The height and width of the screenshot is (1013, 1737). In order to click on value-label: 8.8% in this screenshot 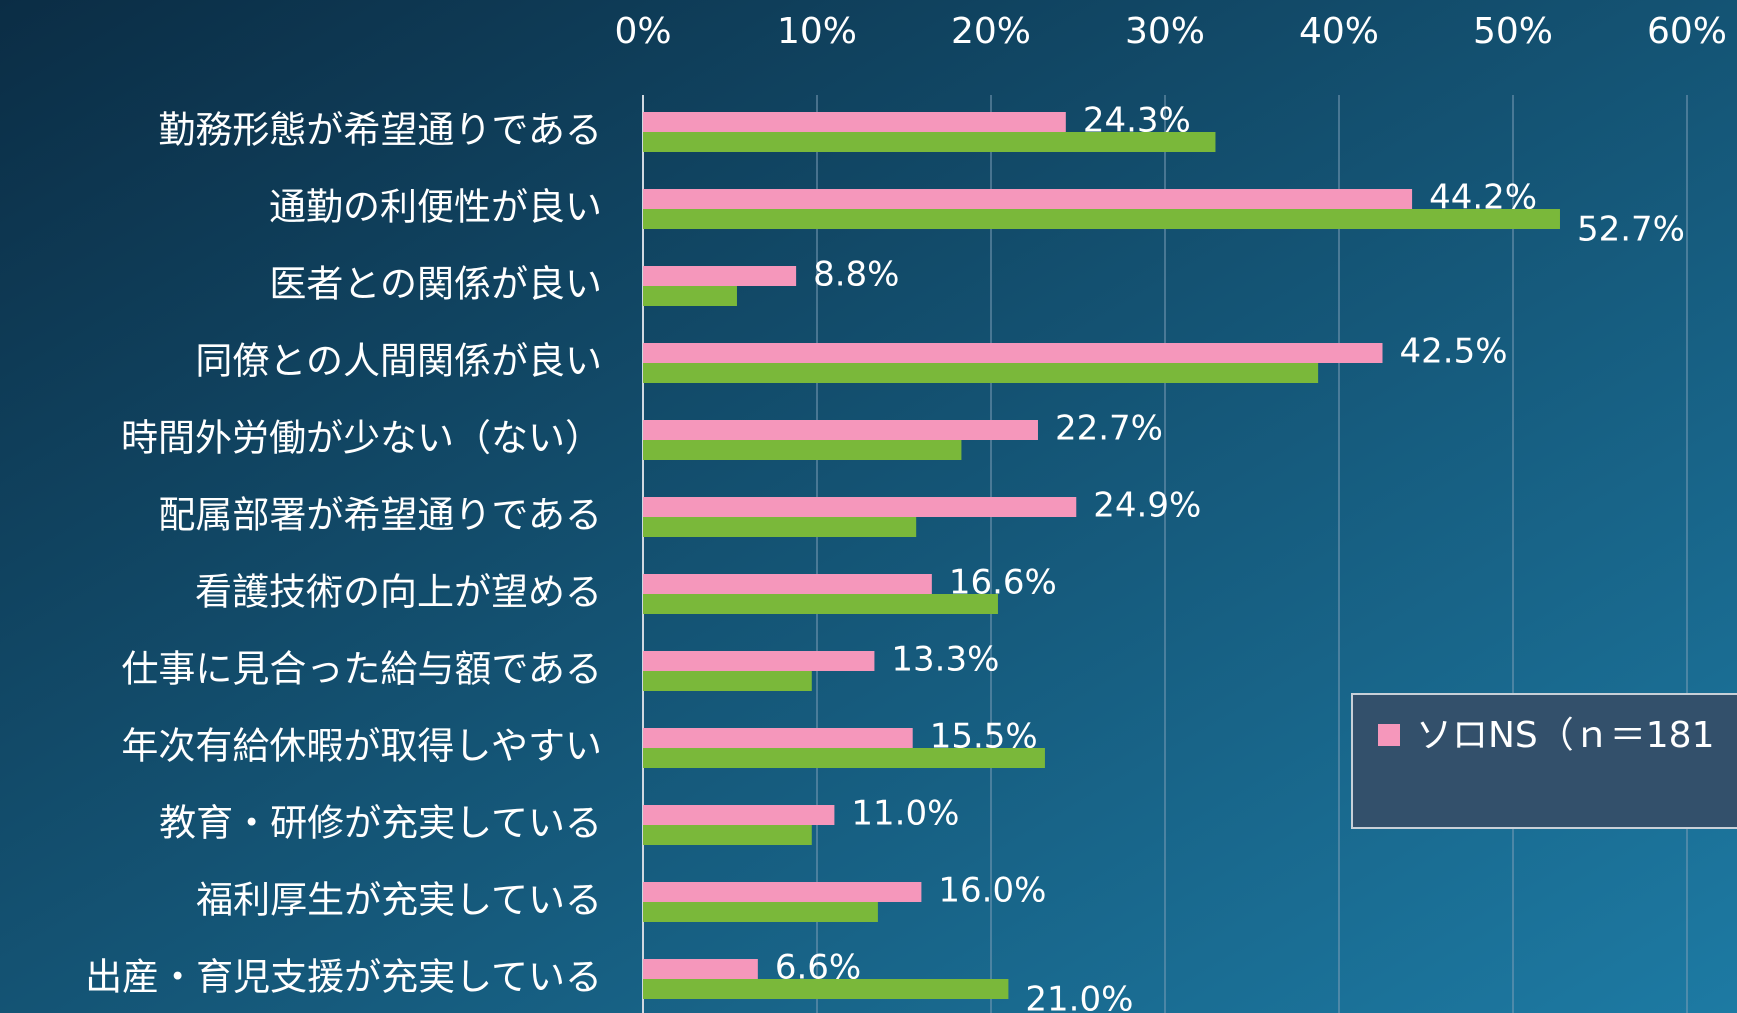, I will do `click(856, 275)`.